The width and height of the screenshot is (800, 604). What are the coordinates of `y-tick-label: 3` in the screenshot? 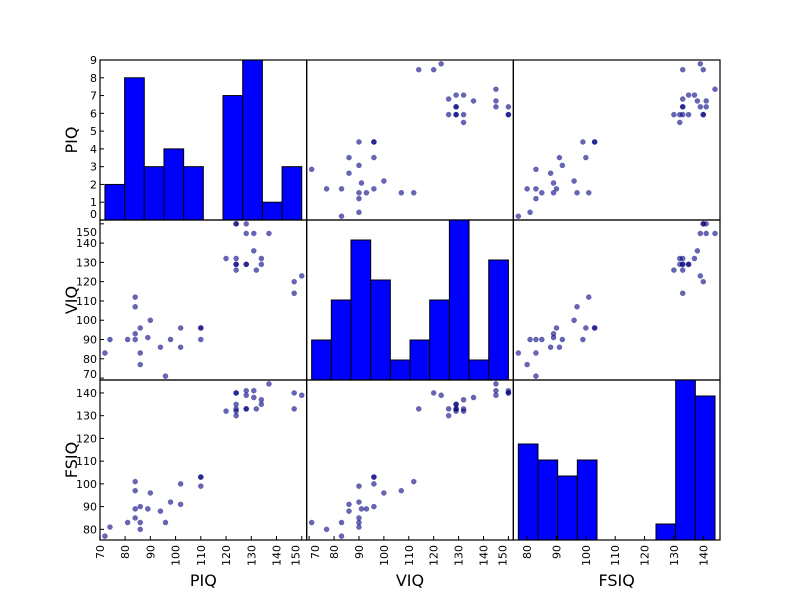 It's located at (93, 167).